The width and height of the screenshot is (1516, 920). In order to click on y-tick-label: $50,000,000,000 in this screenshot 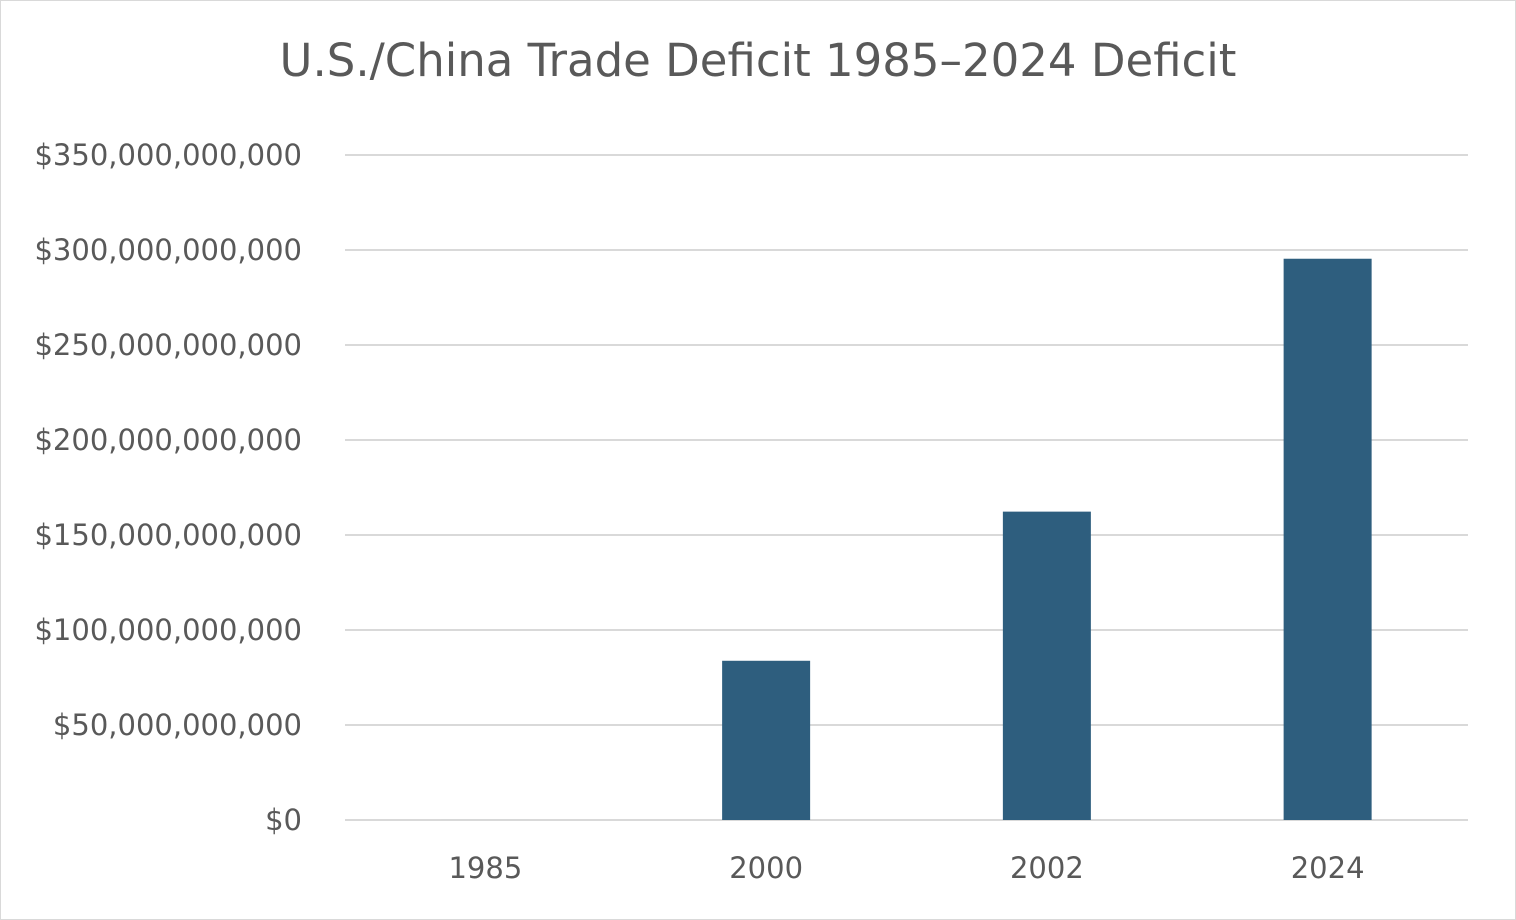, I will do `click(177, 725)`.